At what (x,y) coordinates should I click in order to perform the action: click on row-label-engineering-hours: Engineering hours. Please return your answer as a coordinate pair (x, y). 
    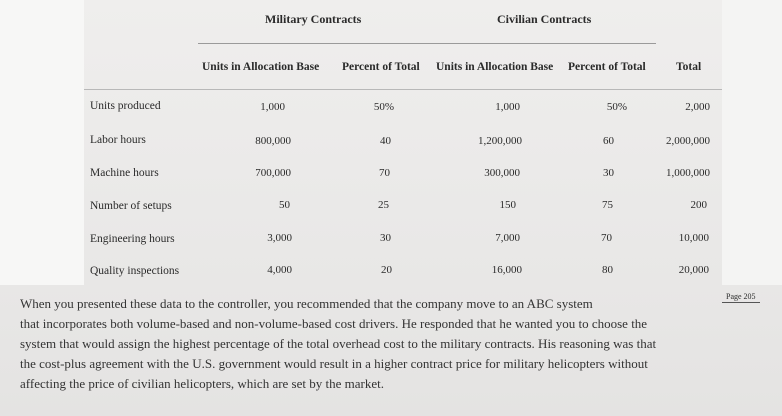
    Looking at the image, I should click on (132, 239).